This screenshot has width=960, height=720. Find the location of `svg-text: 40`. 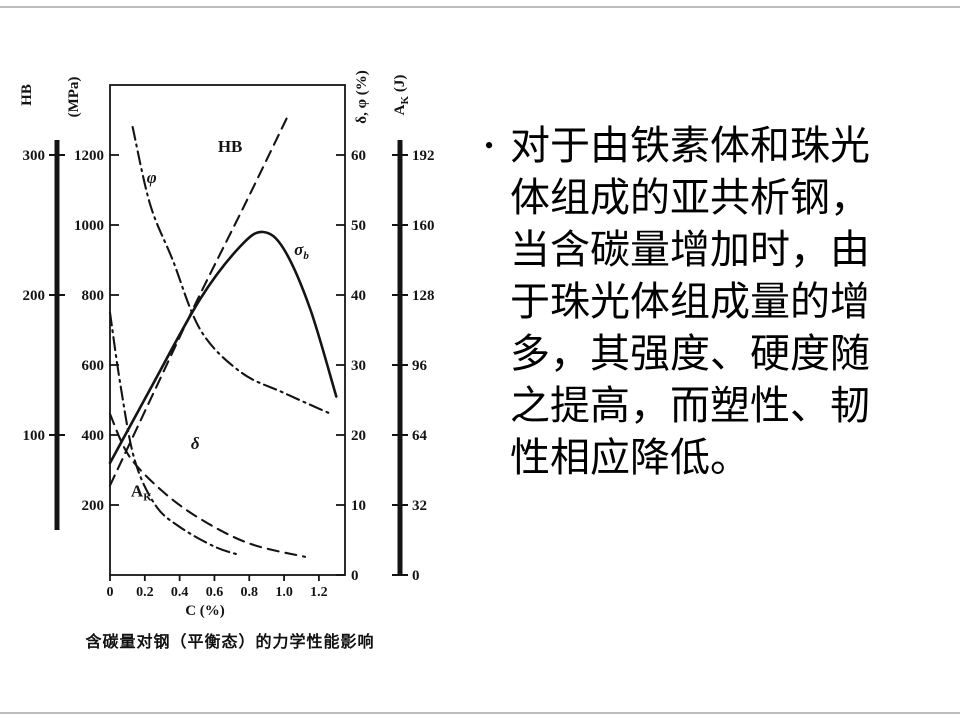

svg-text: 40 is located at coordinates (358, 296).